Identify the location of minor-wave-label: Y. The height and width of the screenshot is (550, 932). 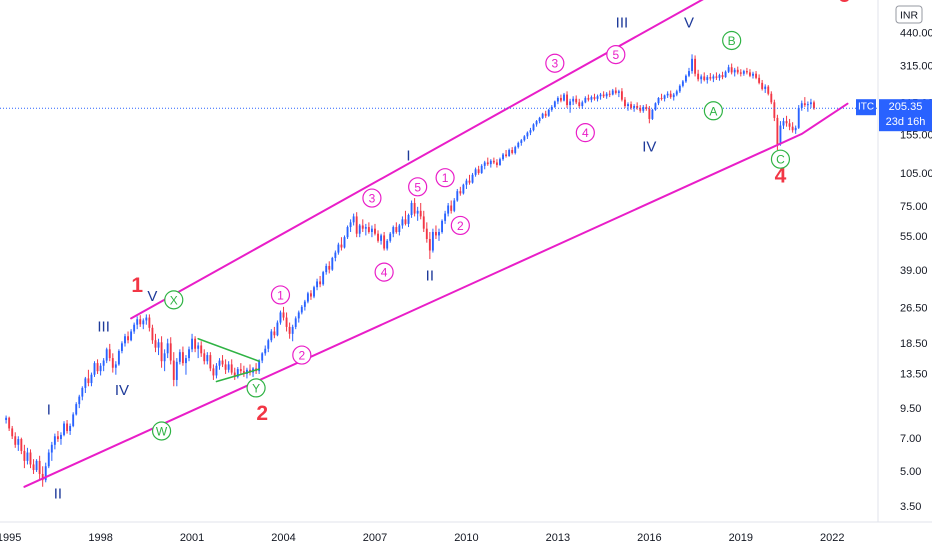
(256, 388).